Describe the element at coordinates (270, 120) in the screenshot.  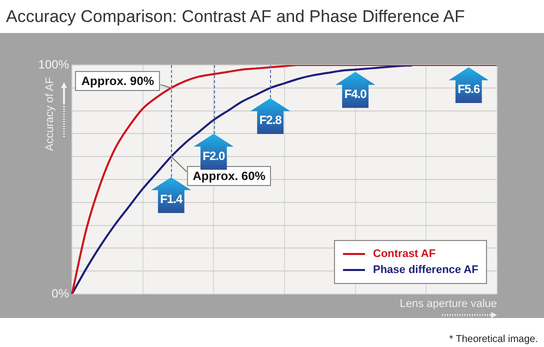
I see `annotation: F2.8` at that location.